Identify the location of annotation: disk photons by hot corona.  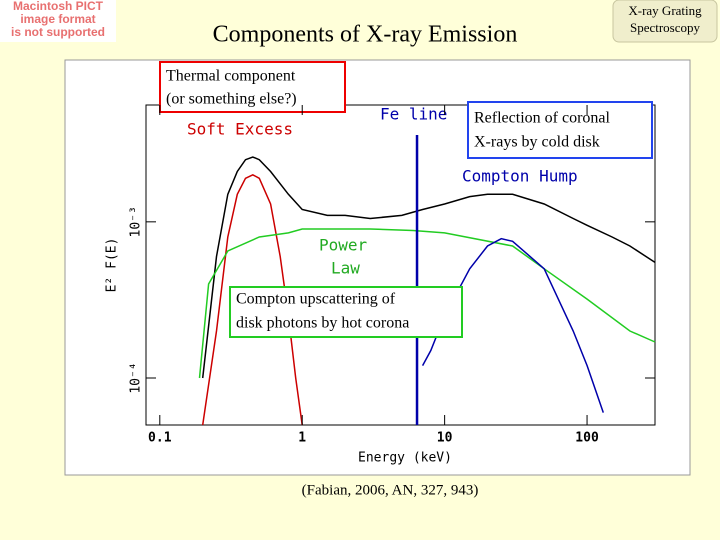
(322, 323).